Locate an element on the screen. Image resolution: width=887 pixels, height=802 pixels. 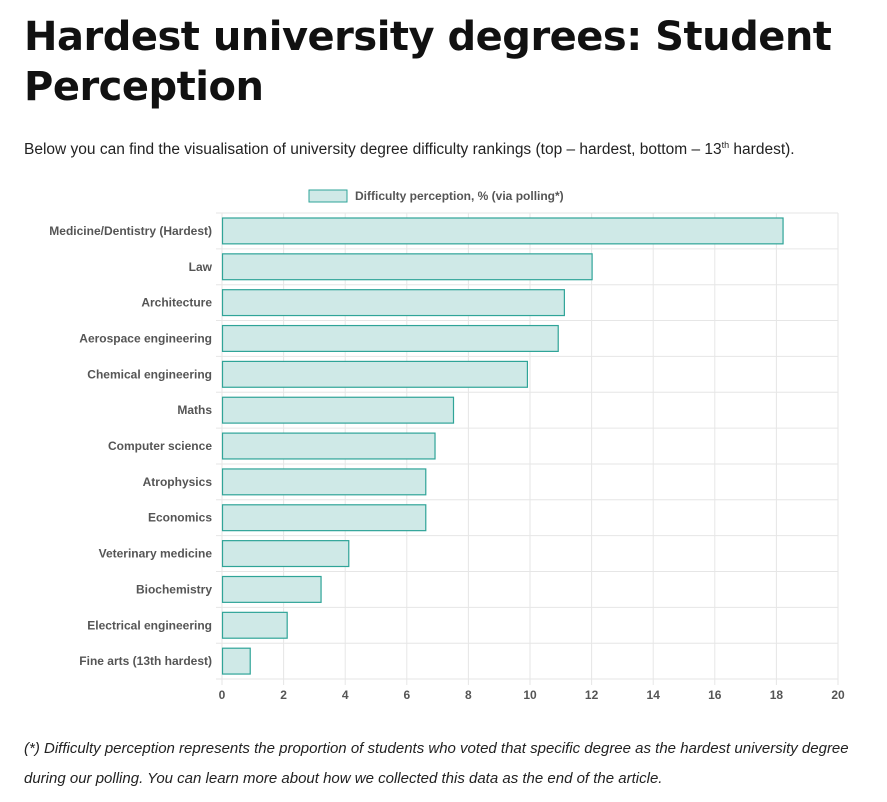
y-tick-label: Electrical engineering is located at coordinates (149, 625).